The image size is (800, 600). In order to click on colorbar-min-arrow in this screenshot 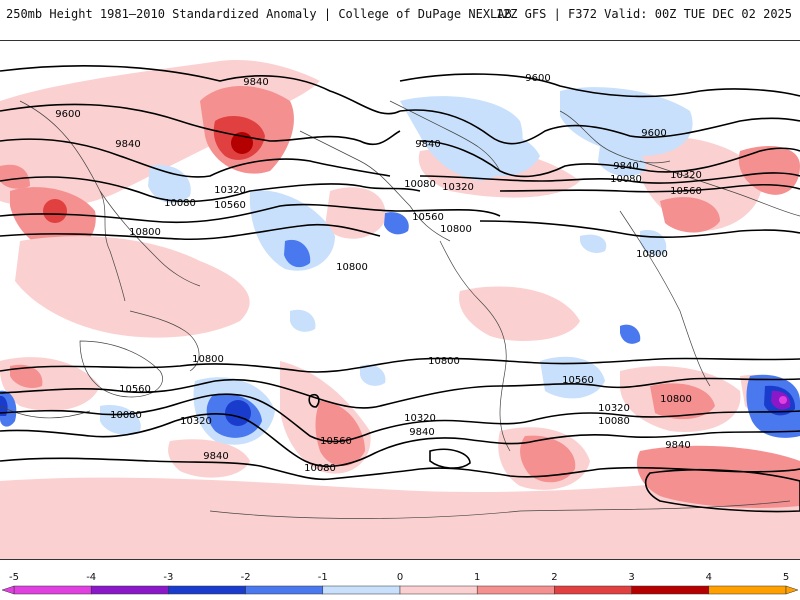, I will do `click(8, 590)`.